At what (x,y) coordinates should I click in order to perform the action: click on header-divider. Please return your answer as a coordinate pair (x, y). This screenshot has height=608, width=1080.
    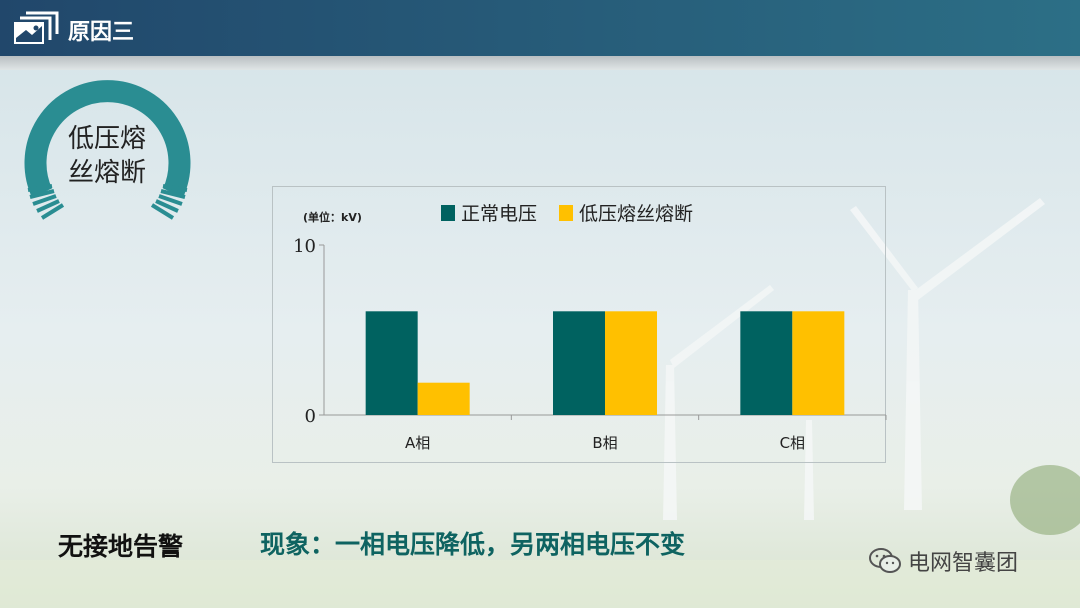
    Looking at the image, I should click on (540, 63).